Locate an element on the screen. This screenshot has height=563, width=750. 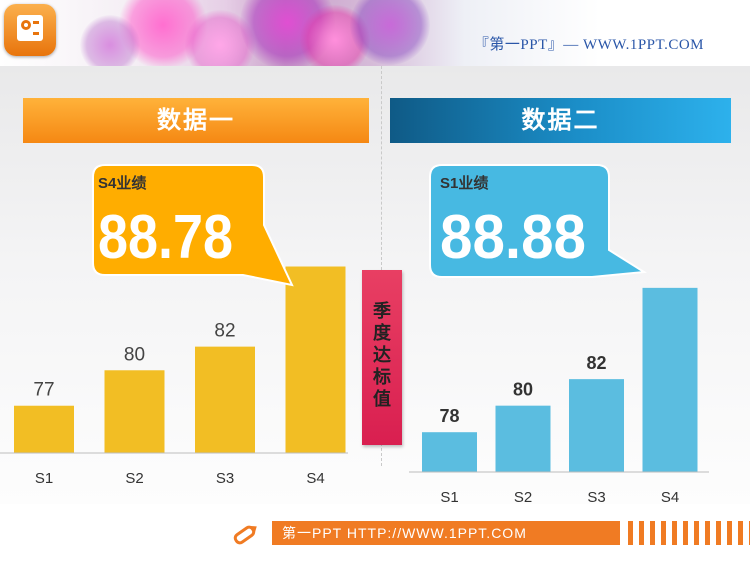
footer-bar: 第一PPT HTTP://WWW.1PPT.COM is located at coordinates (446, 533).